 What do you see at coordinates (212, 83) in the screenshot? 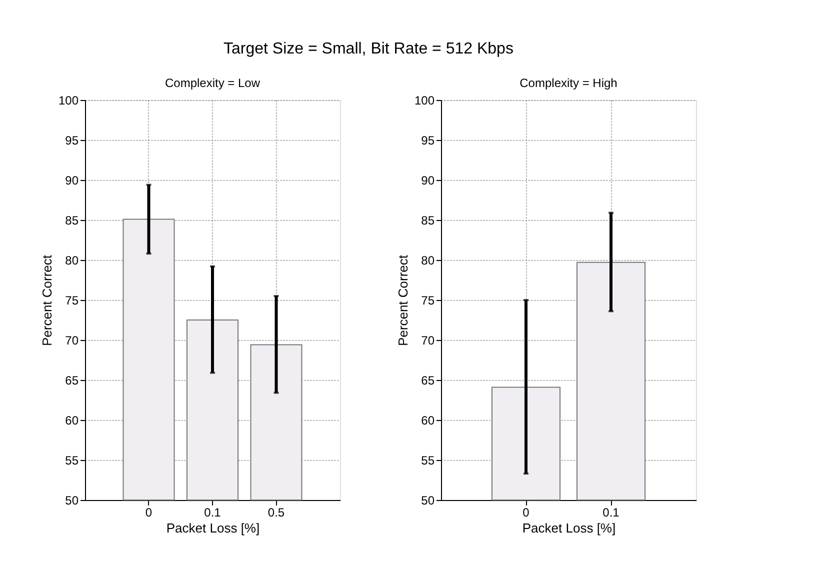
I see `chart-subtitle: Complexity = Low` at bounding box center [212, 83].